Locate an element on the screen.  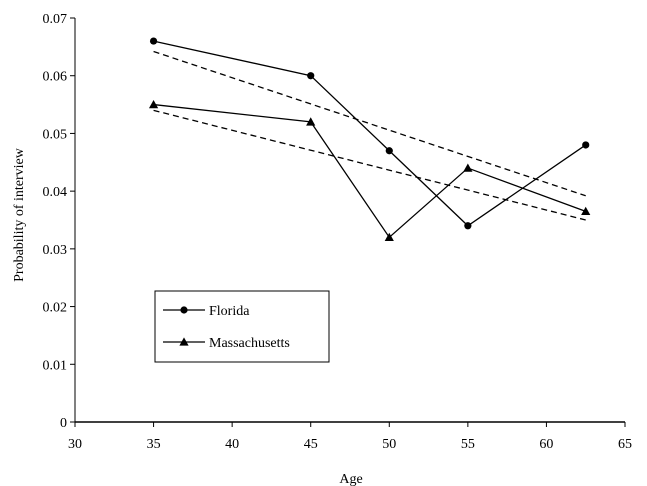
y-tick-label: 0.02 is located at coordinates (55, 308).